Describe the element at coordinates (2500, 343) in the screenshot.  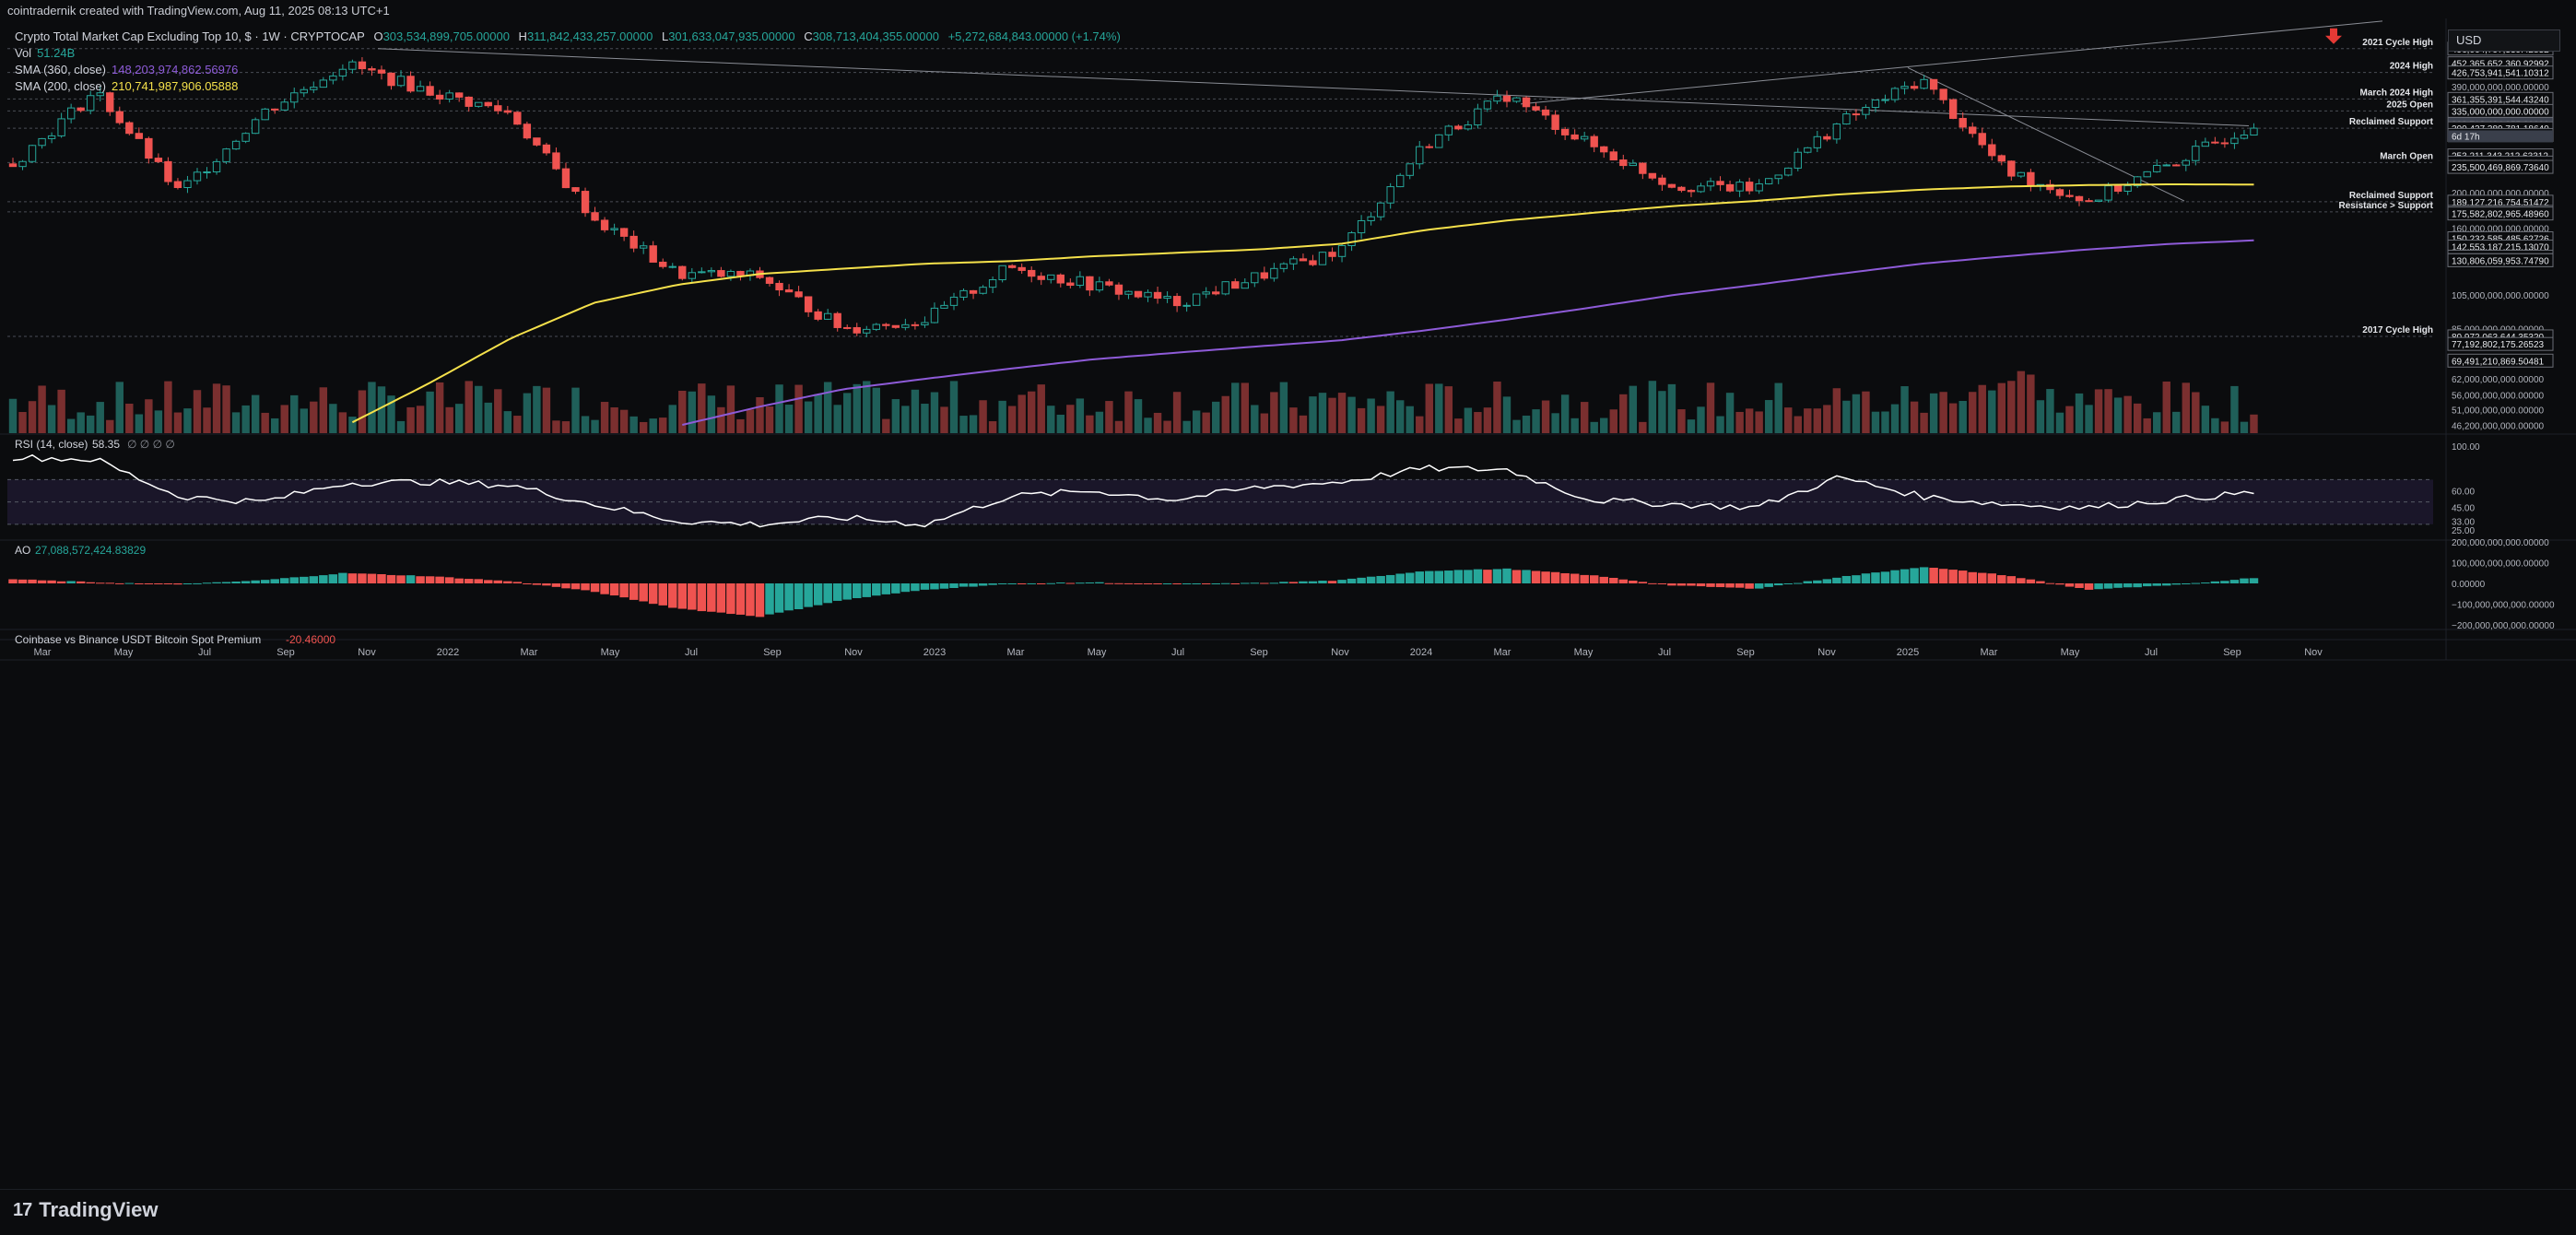
I see `price-label-box` at that location.